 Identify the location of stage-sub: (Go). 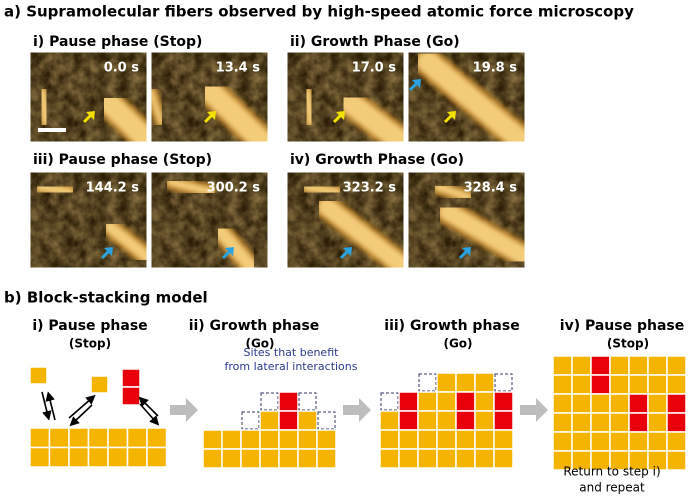
(457, 344).